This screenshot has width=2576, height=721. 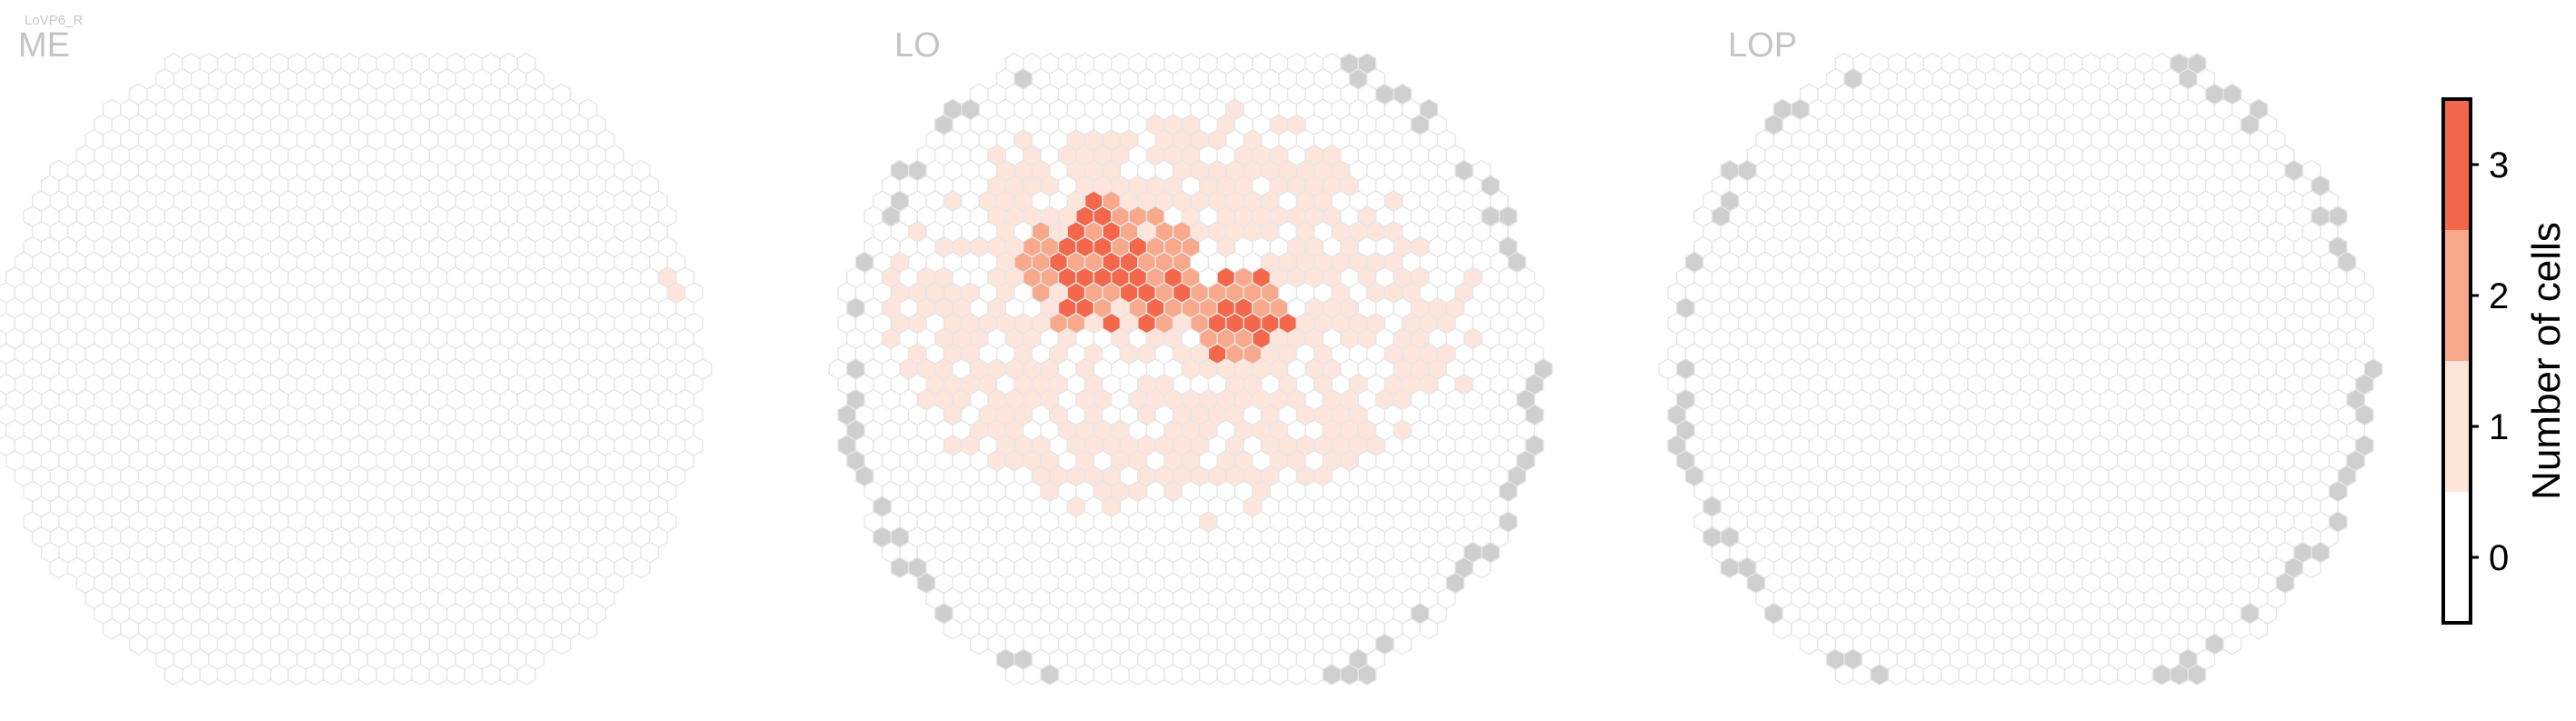 What do you see at coordinates (44, 45) in the screenshot?
I see `panel-title-me: ME` at bounding box center [44, 45].